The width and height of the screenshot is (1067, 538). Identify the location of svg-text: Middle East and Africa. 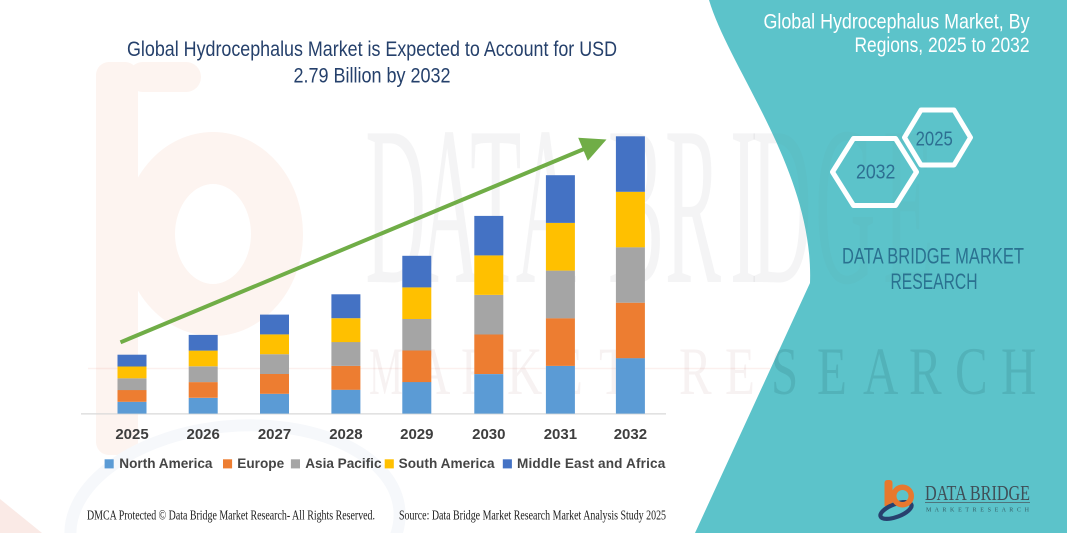
(591, 463).